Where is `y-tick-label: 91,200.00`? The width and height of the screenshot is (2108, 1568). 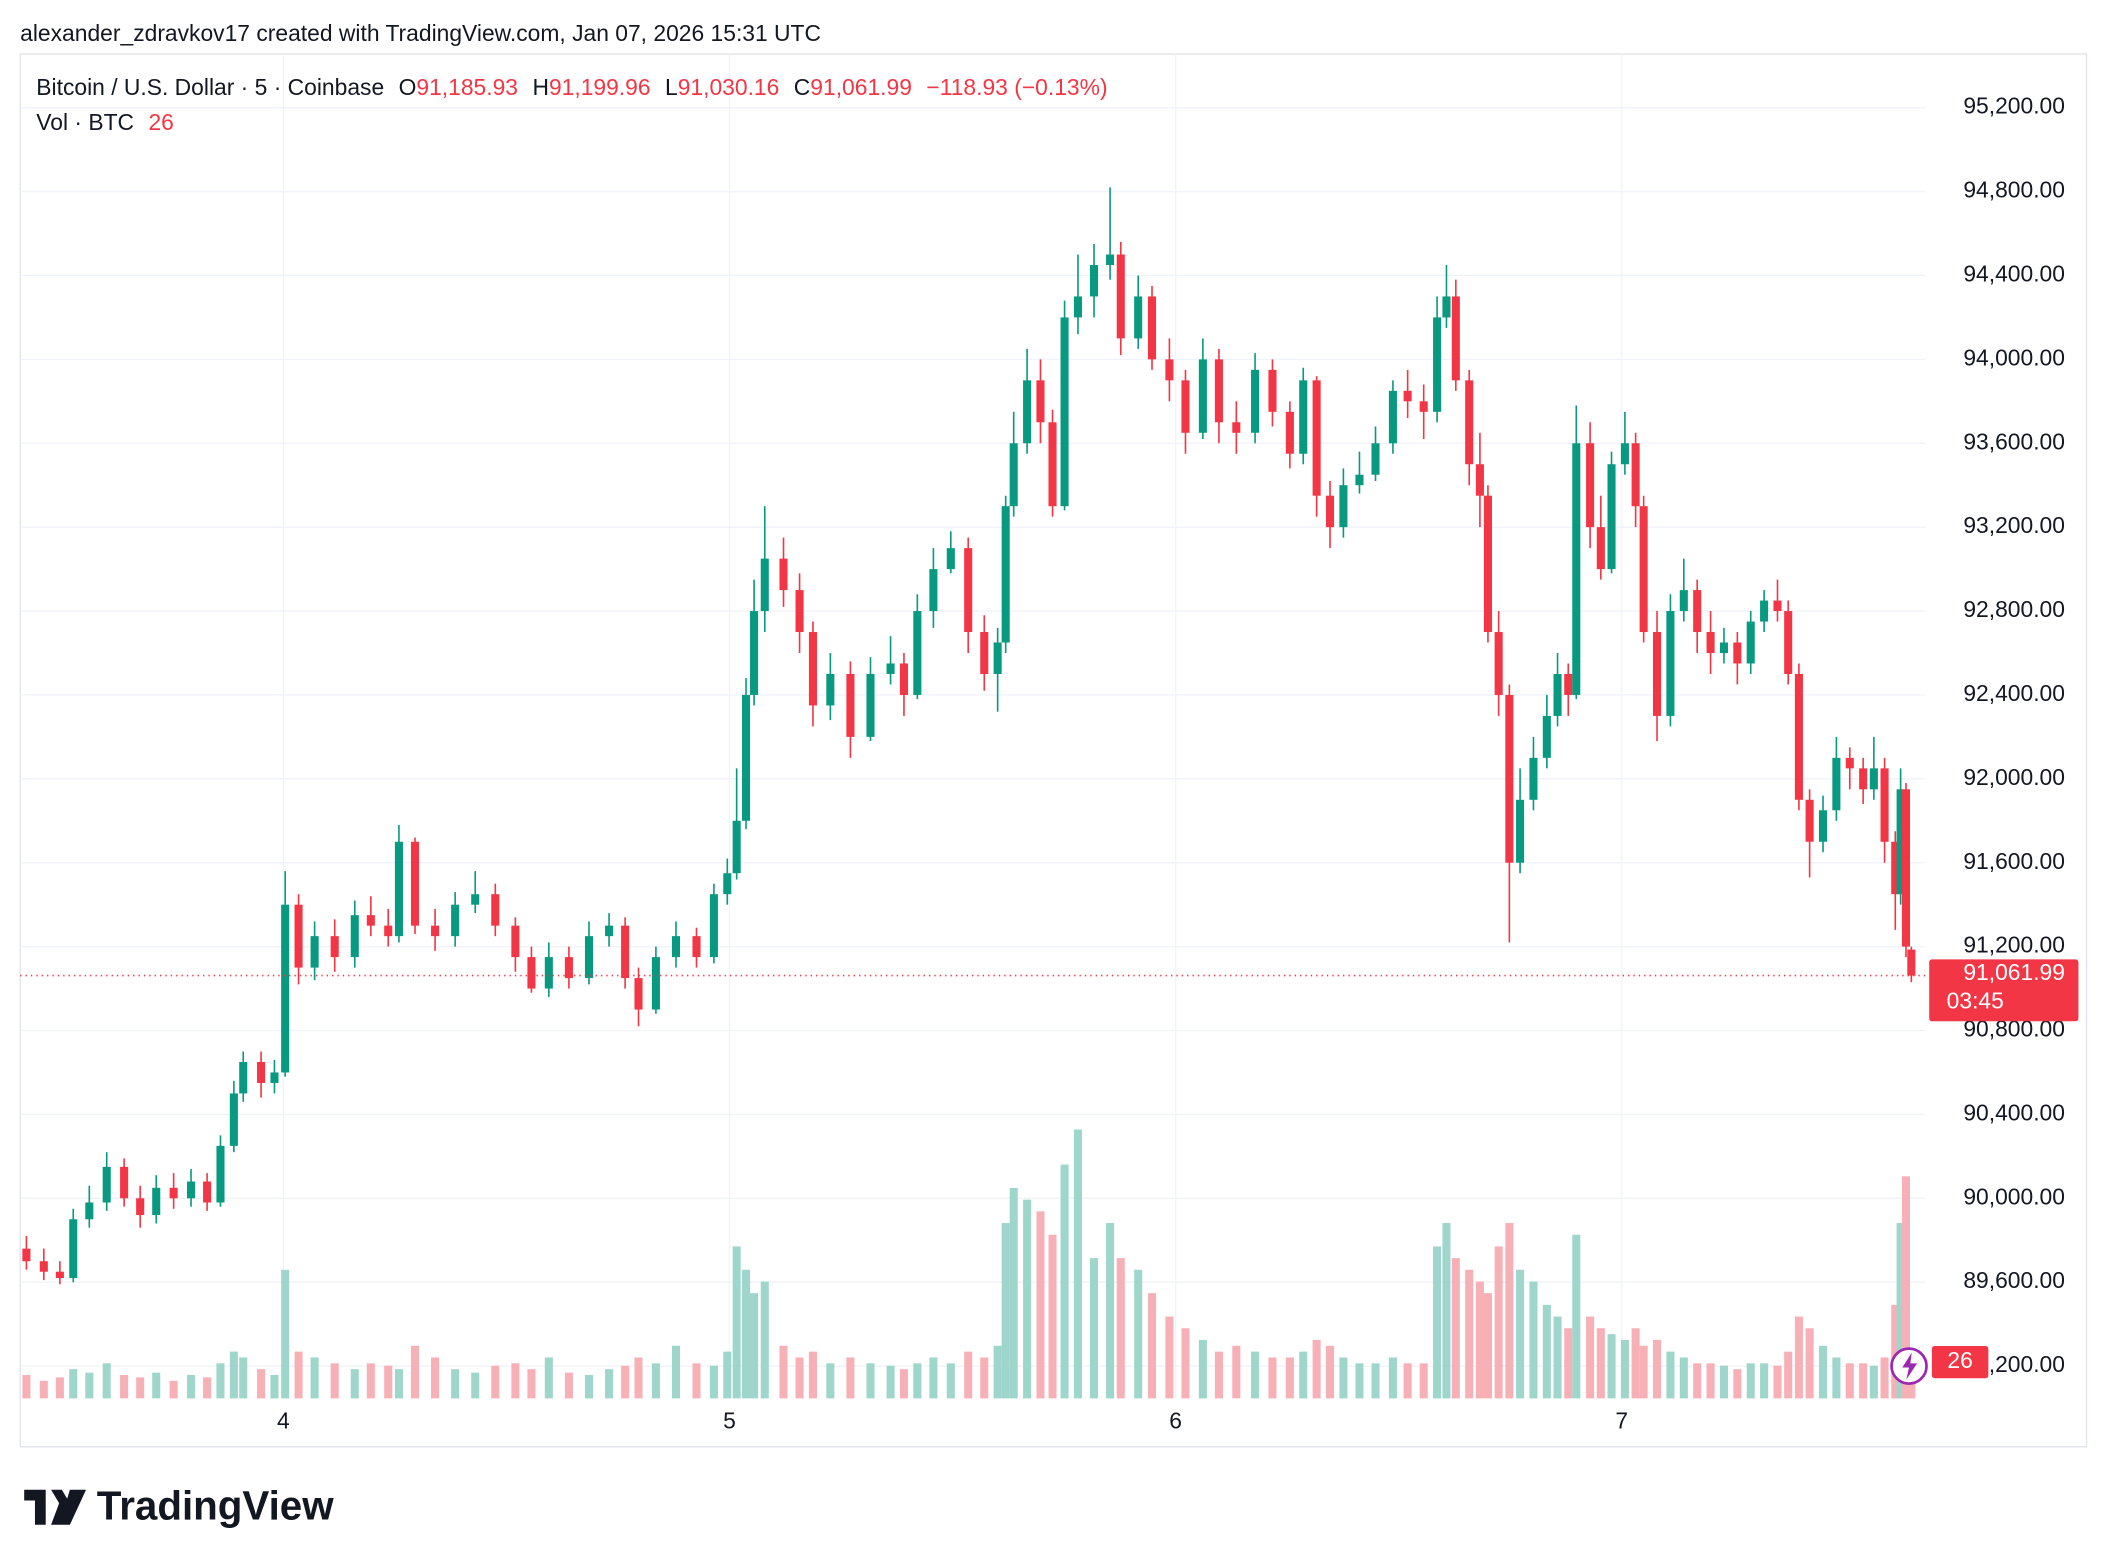 y-tick-label: 91,200.00 is located at coordinates (2014, 945).